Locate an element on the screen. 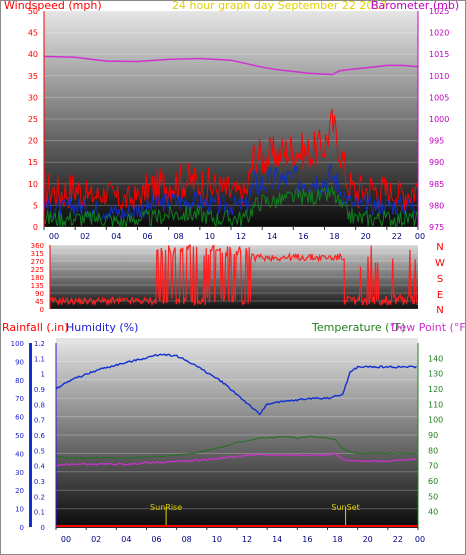 The width and height of the screenshot is (466, 555). rainfall-tick-label: 0.9 is located at coordinates (39, 390).